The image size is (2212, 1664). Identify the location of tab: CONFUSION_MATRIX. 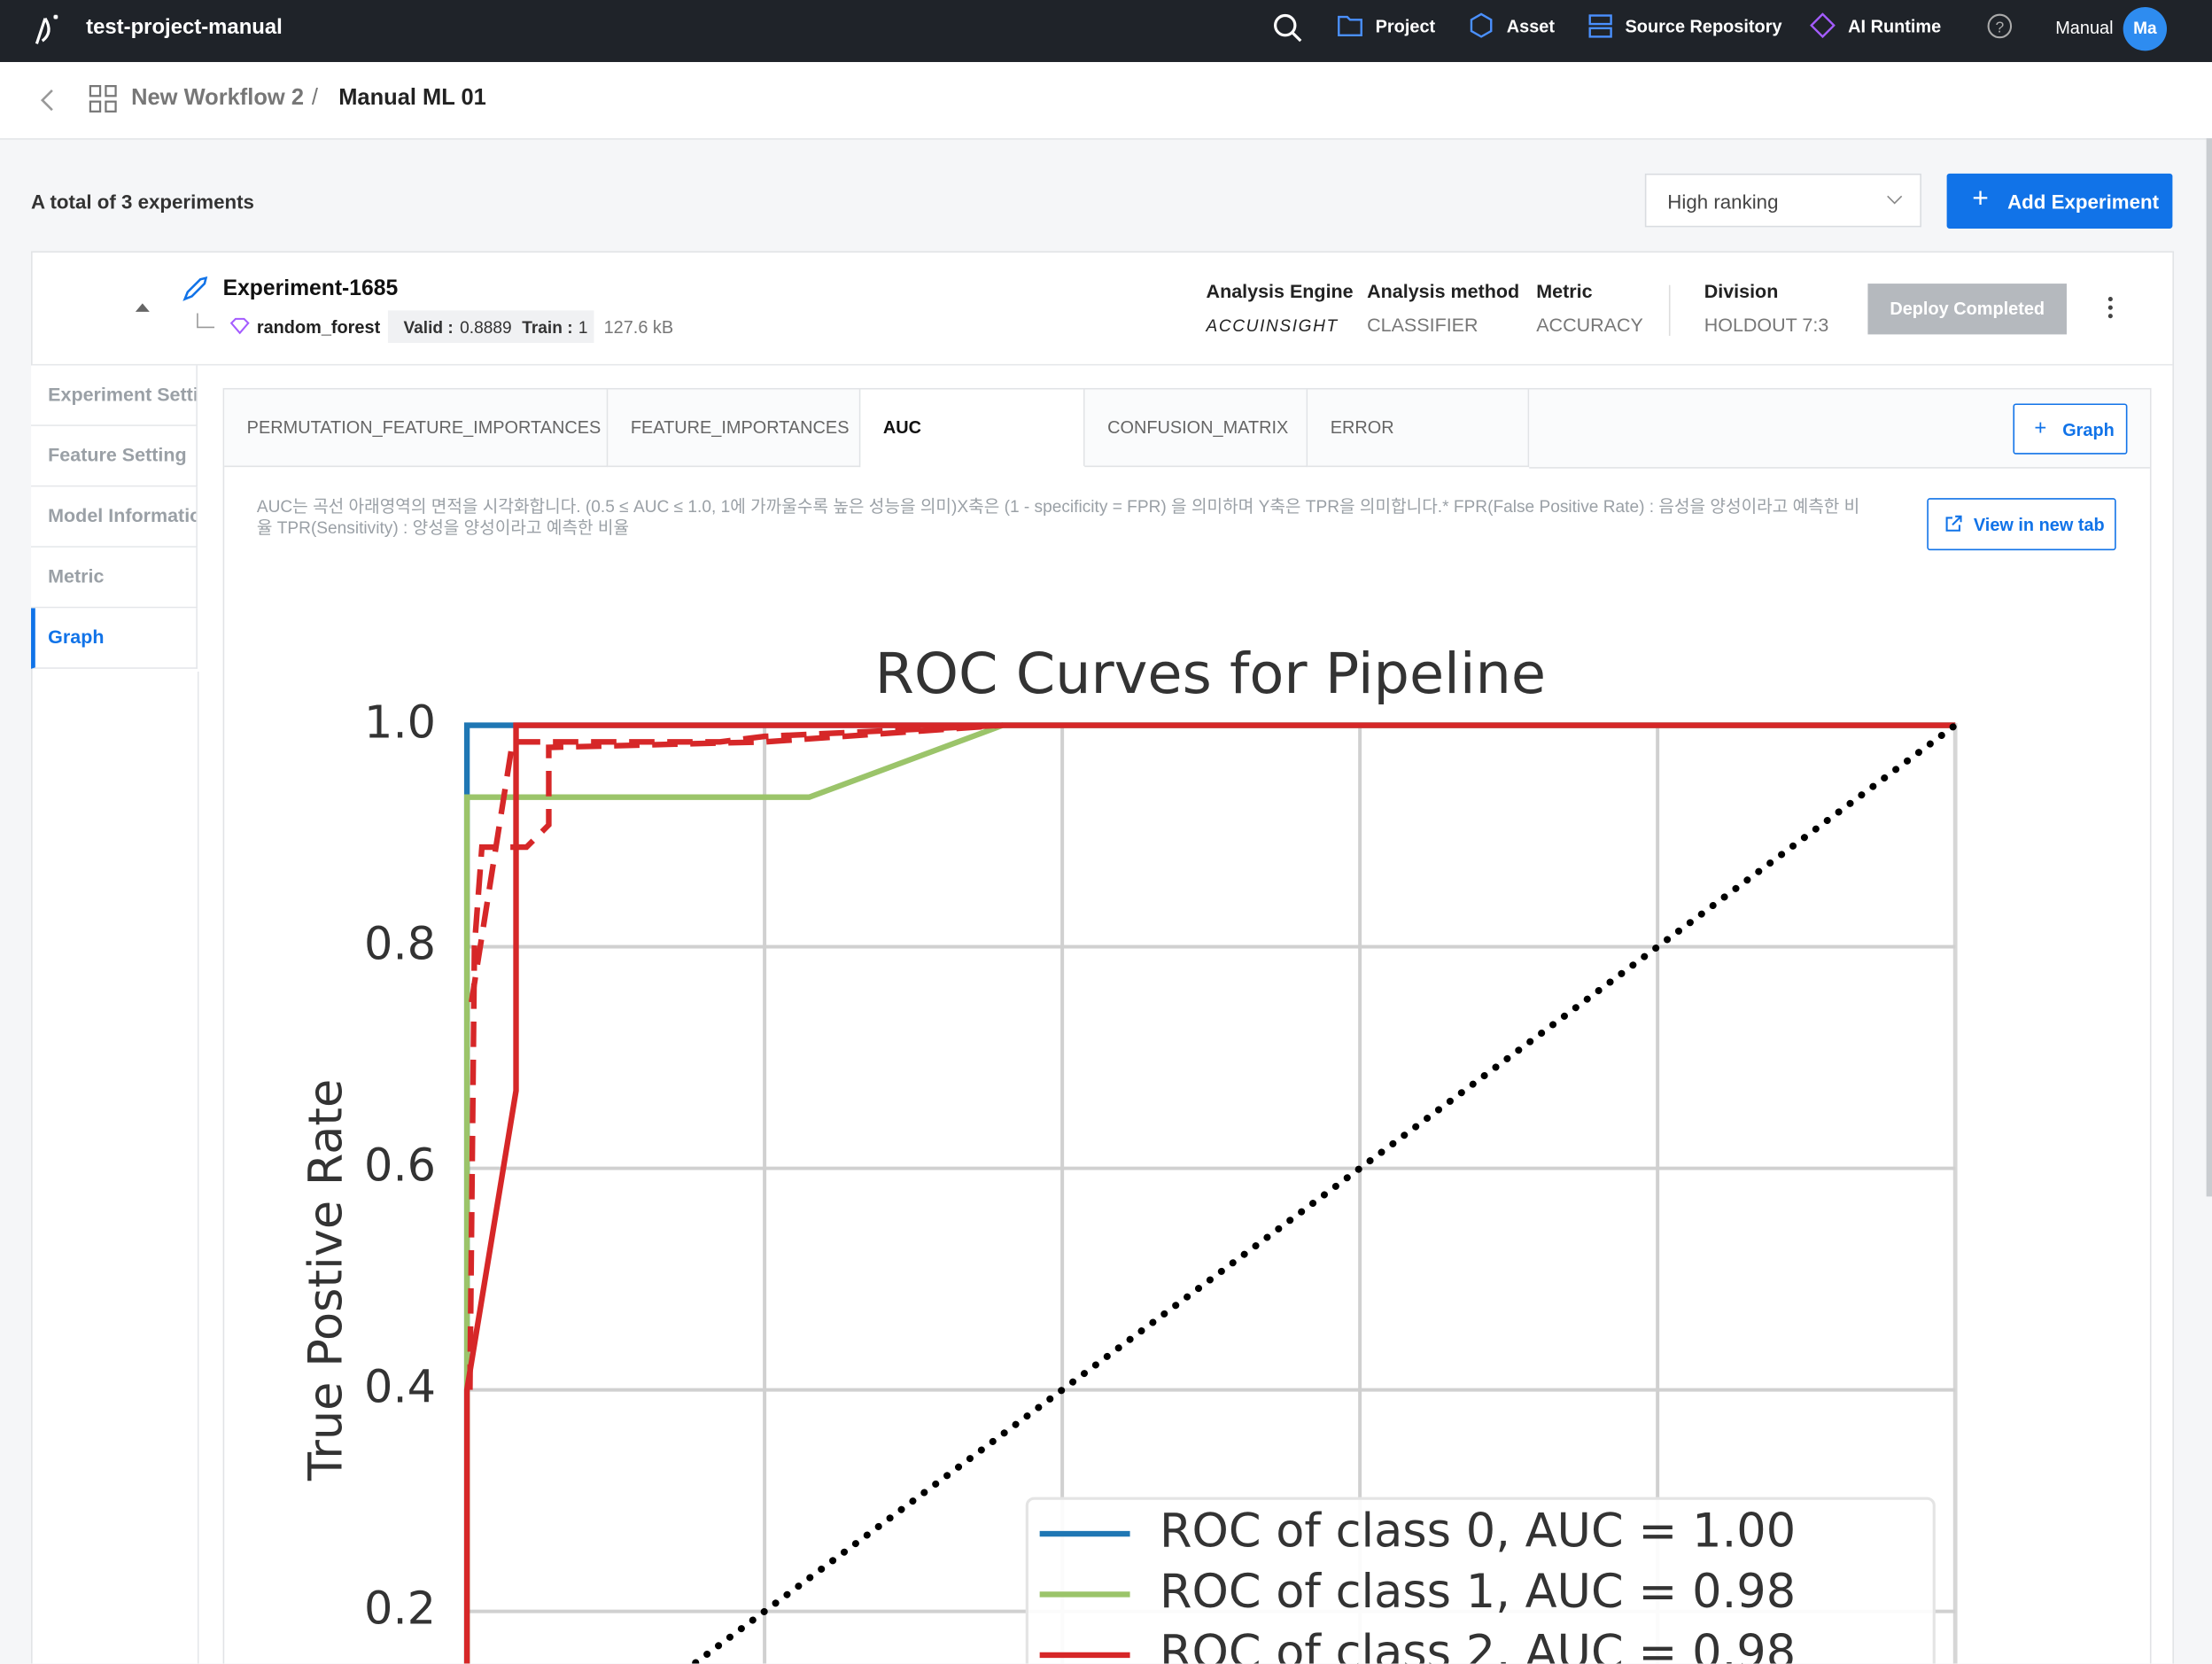
(1196, 428).